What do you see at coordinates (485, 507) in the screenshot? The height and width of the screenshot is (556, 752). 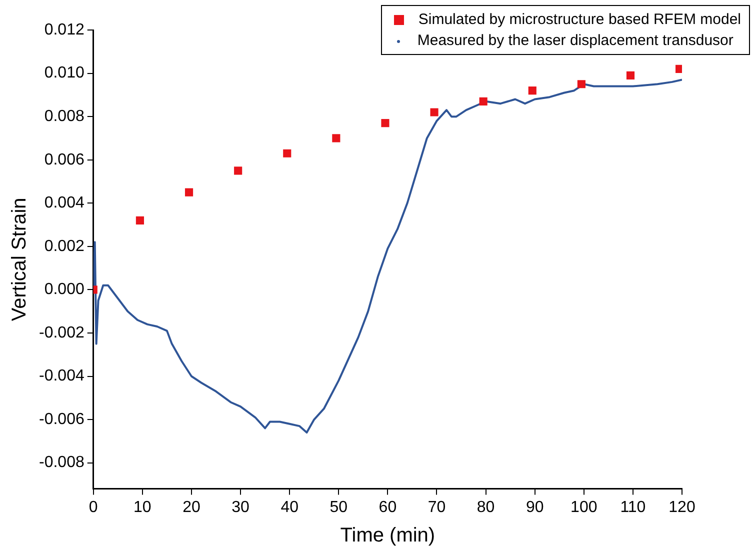 I see `x-tick-label: 80` at bounding box center [485, 507].